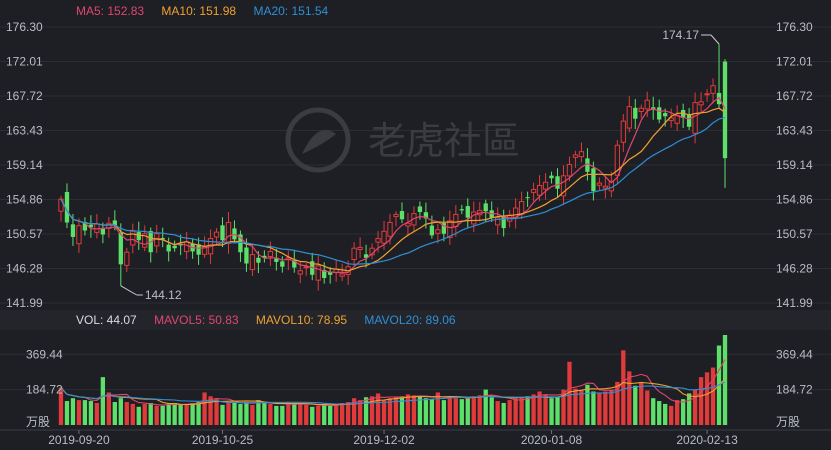 The height and width of the screenshot is (450, 831). I want to click on y-tick-right: 172.01, so click(794, 62).